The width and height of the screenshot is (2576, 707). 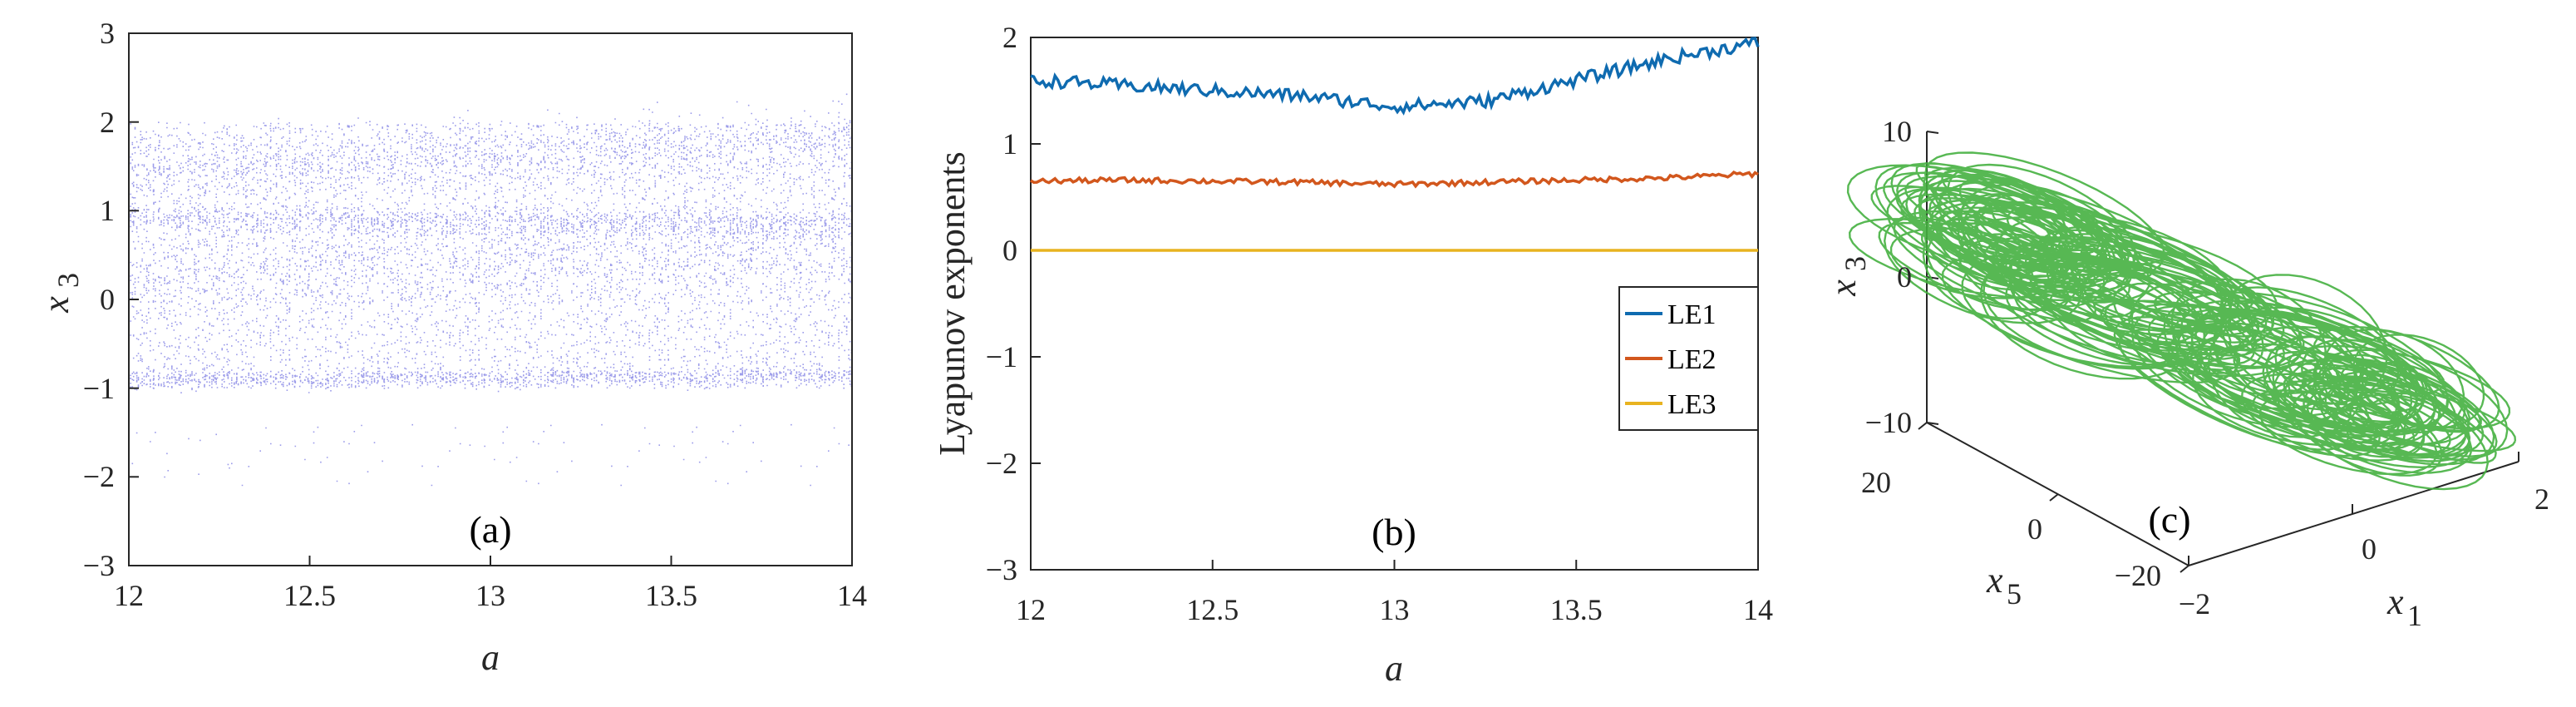 What do you see at coordinates (2014, 594) in the screenshot?
I see `svg-text: 5` at bounding box center [2014, 594].